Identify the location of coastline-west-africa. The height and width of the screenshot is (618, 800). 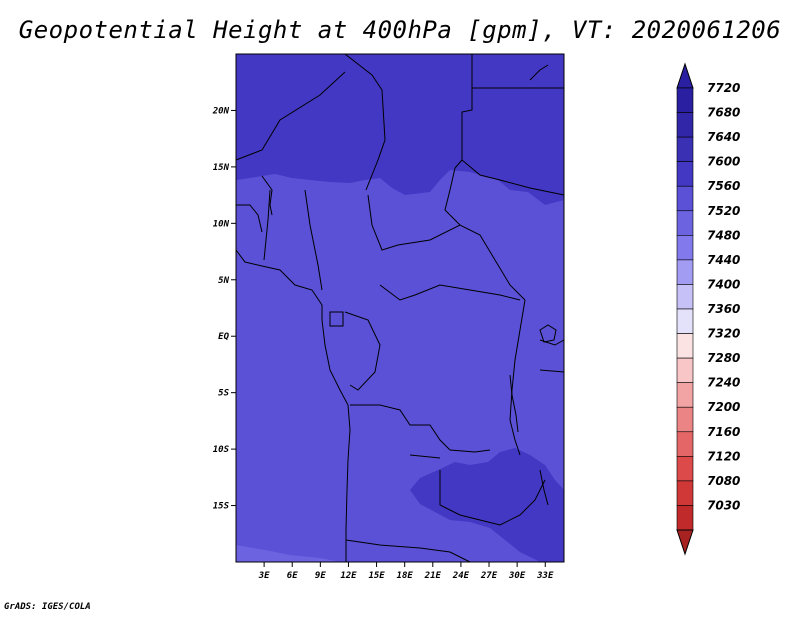
(293, 405).